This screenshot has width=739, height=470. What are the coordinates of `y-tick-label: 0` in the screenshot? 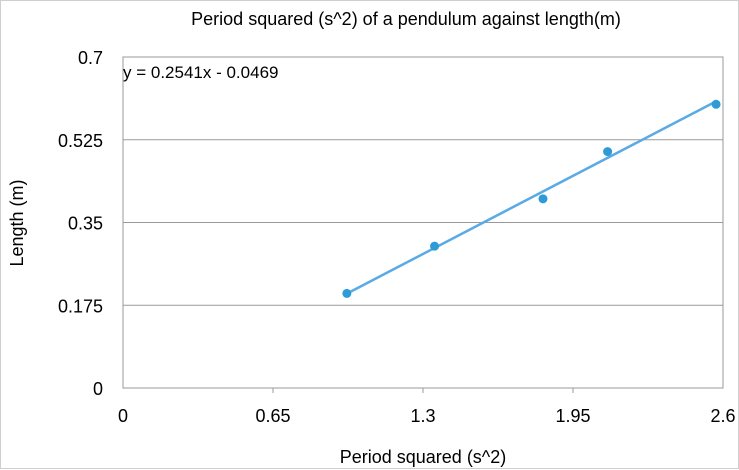 It's located at (98, 389).